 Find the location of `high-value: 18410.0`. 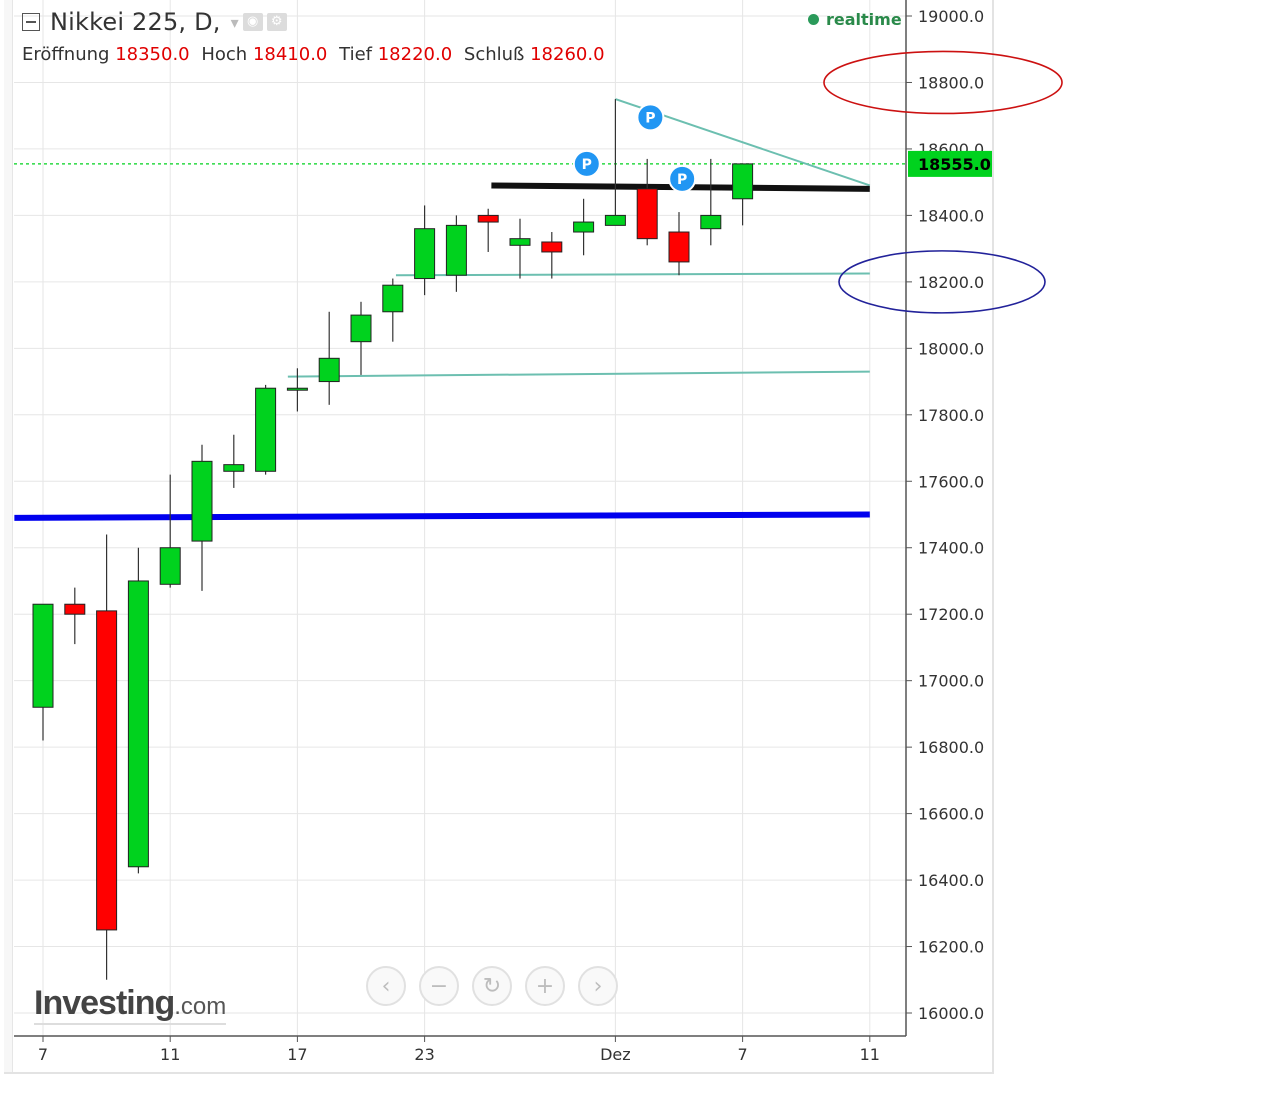

high-value: 18410.0 is located at coordinates (290, 54).